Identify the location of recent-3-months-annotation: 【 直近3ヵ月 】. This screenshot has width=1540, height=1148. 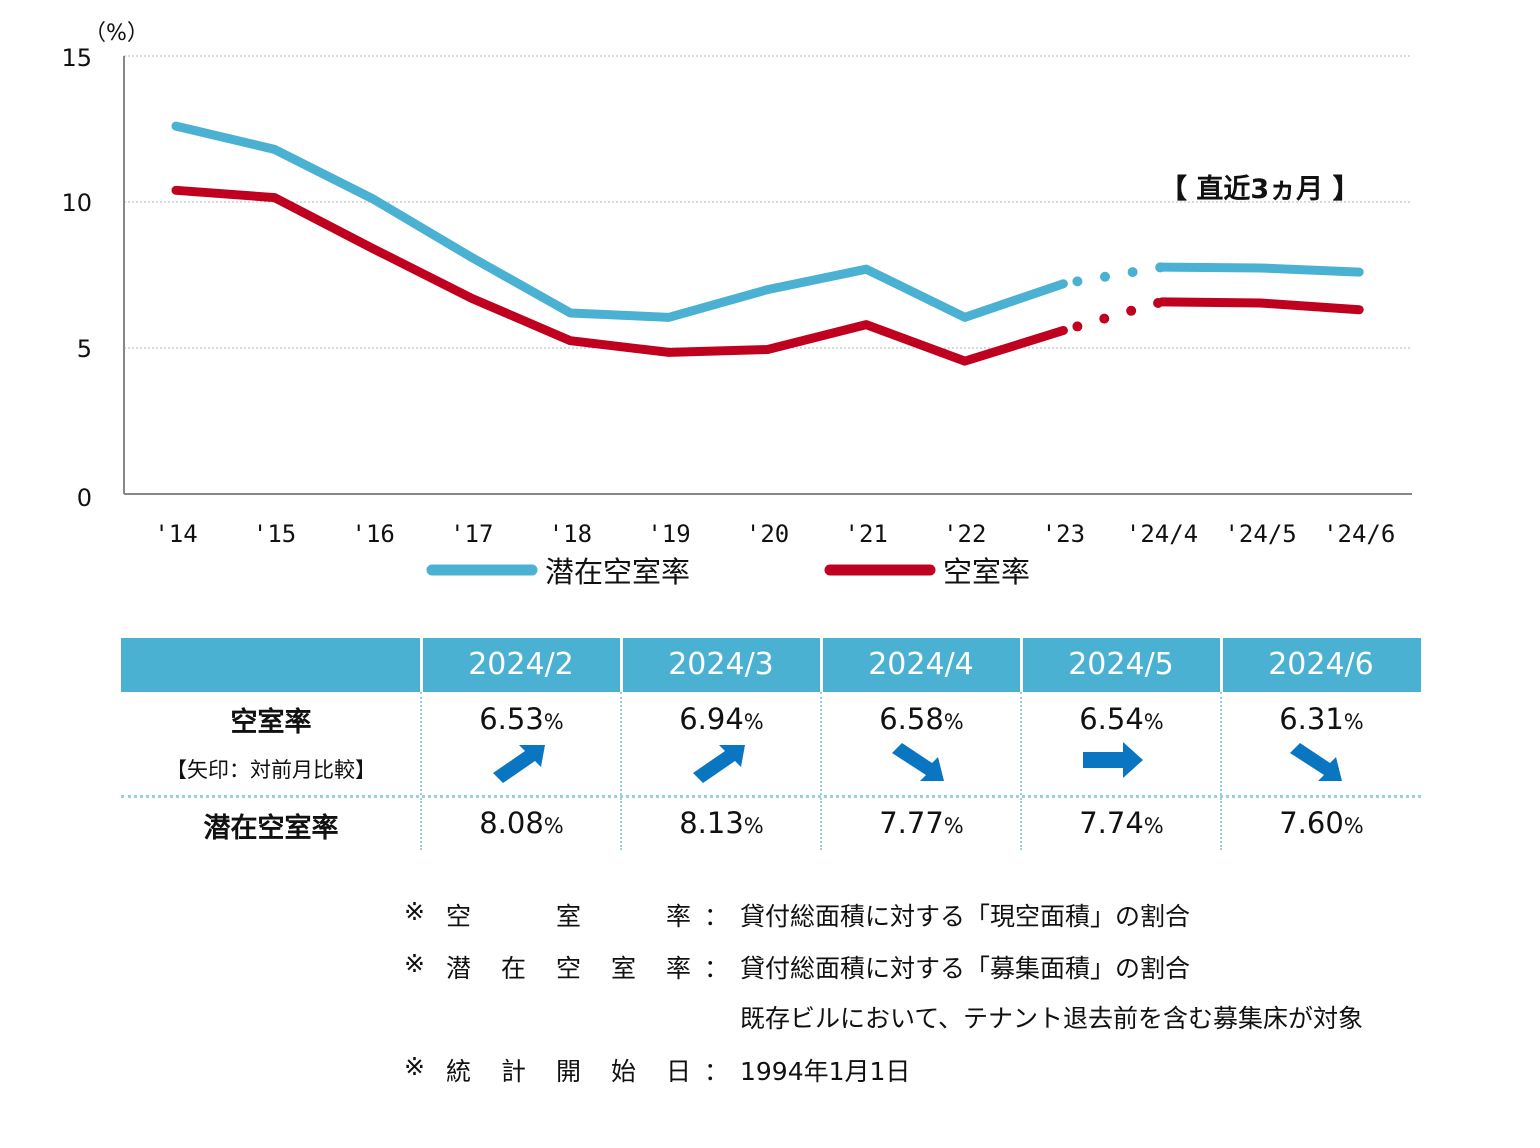
(1260, 189).